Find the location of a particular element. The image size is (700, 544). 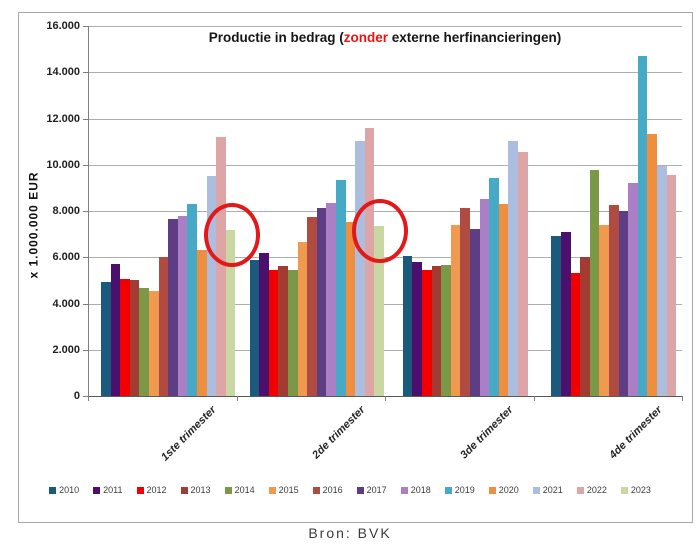

legend-item-2014: 2014 is located at coordinates (239, 490).